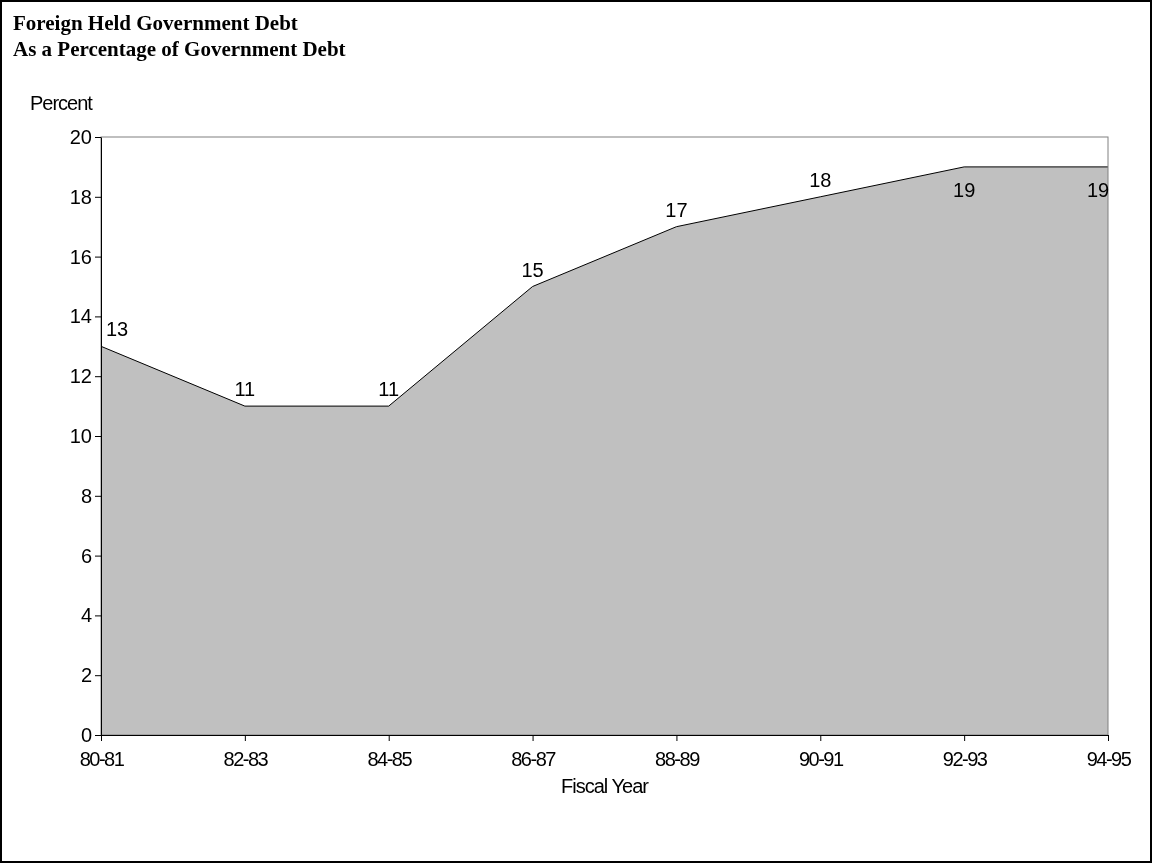 The height and width of the screenshot is (863, 1152). Describe the element at coordinates (80, 256) in the screenshot. I see `y-tick-label: 16` at that location.